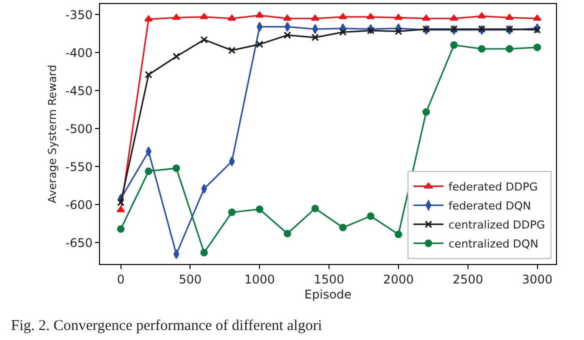 This screenshot has width=584, height=340. What do you see at coordinates (497, 225) in the screenshot?
I see `legend-label: centralized DDPG` at bounding box center [497, 225].